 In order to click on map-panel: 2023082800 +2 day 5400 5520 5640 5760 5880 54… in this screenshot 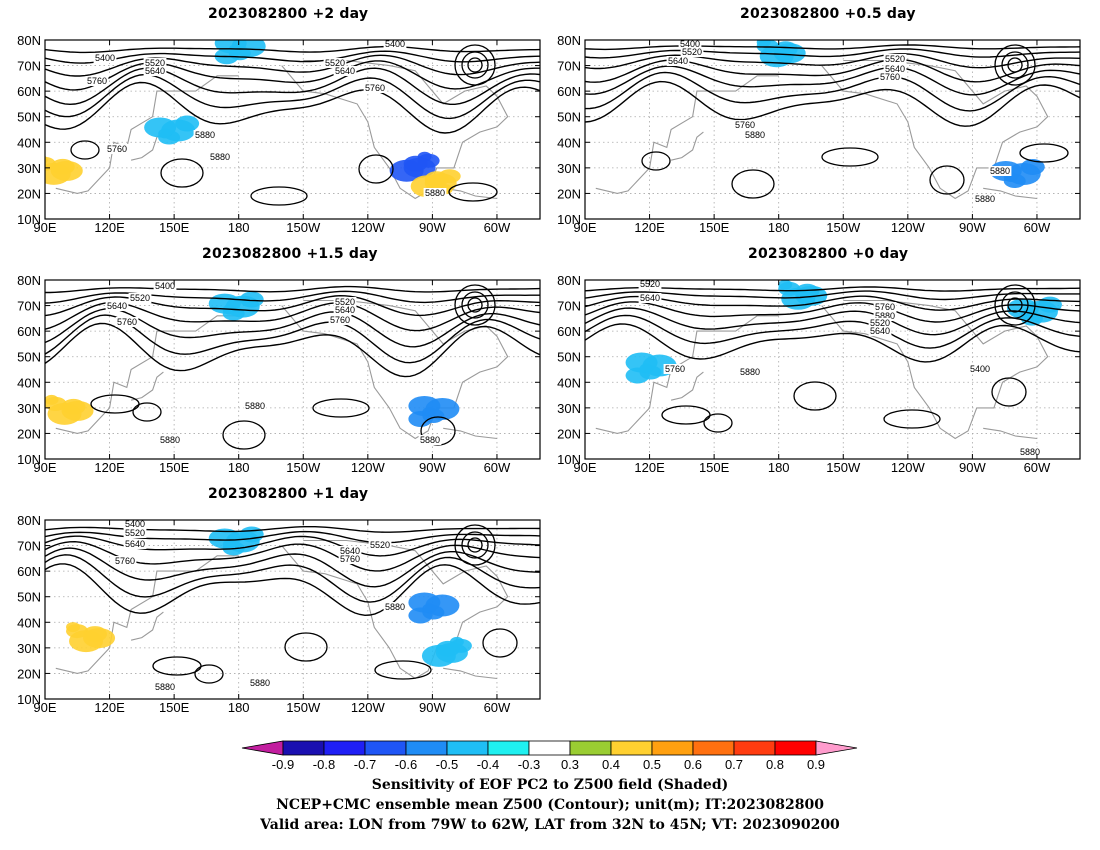, I will do `click(275, 120)`.